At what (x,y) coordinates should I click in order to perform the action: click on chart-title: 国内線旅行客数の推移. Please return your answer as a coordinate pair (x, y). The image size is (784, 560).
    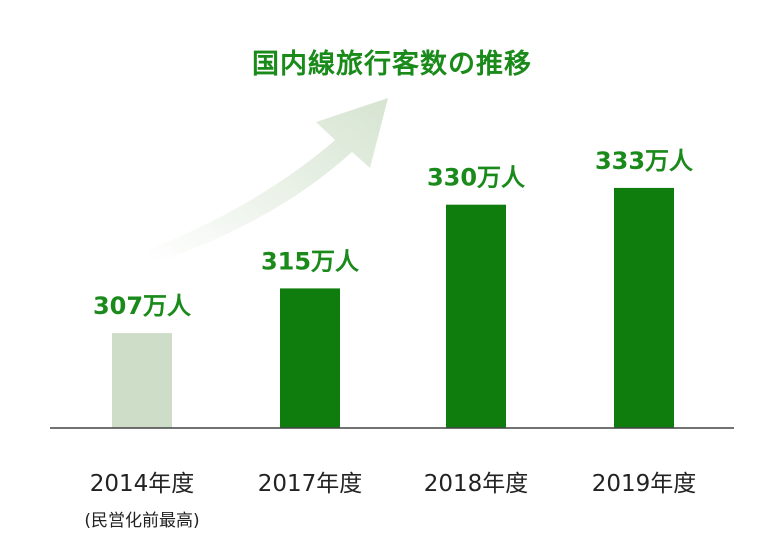
    Looking at the image, I should click on (392, 64).